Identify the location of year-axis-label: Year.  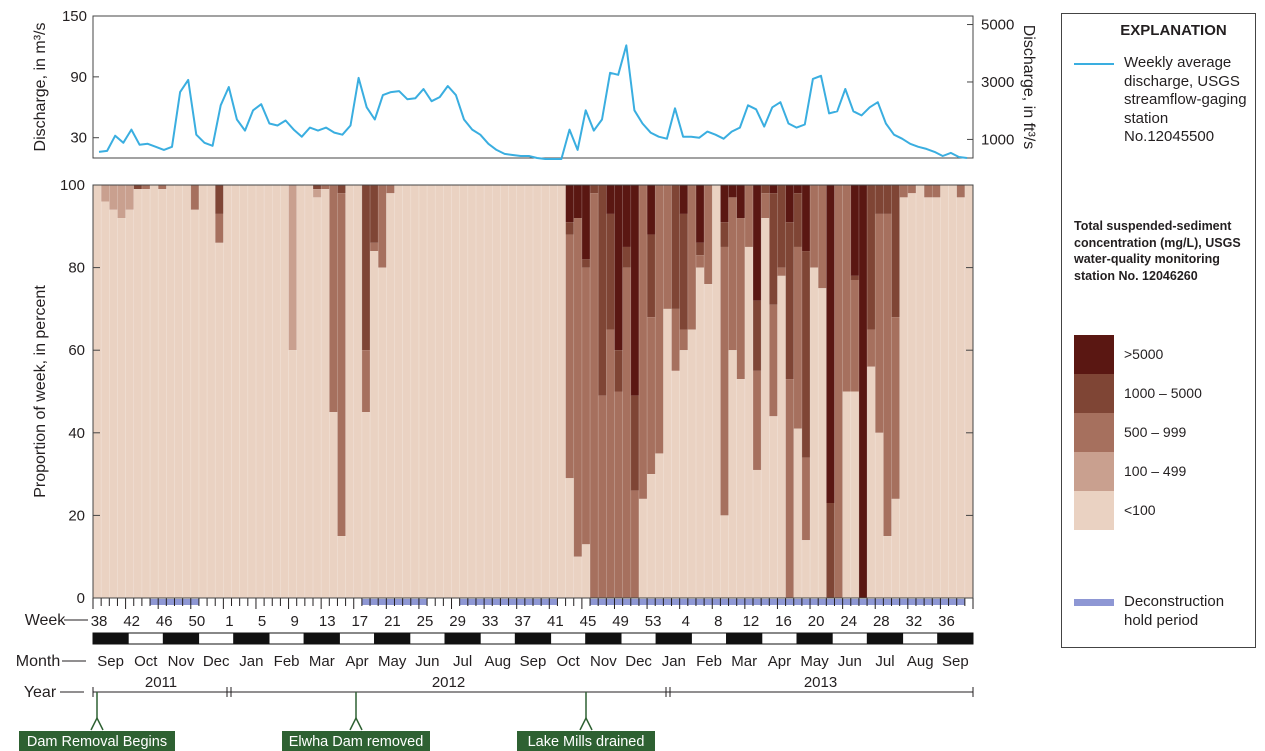
(40, 692).